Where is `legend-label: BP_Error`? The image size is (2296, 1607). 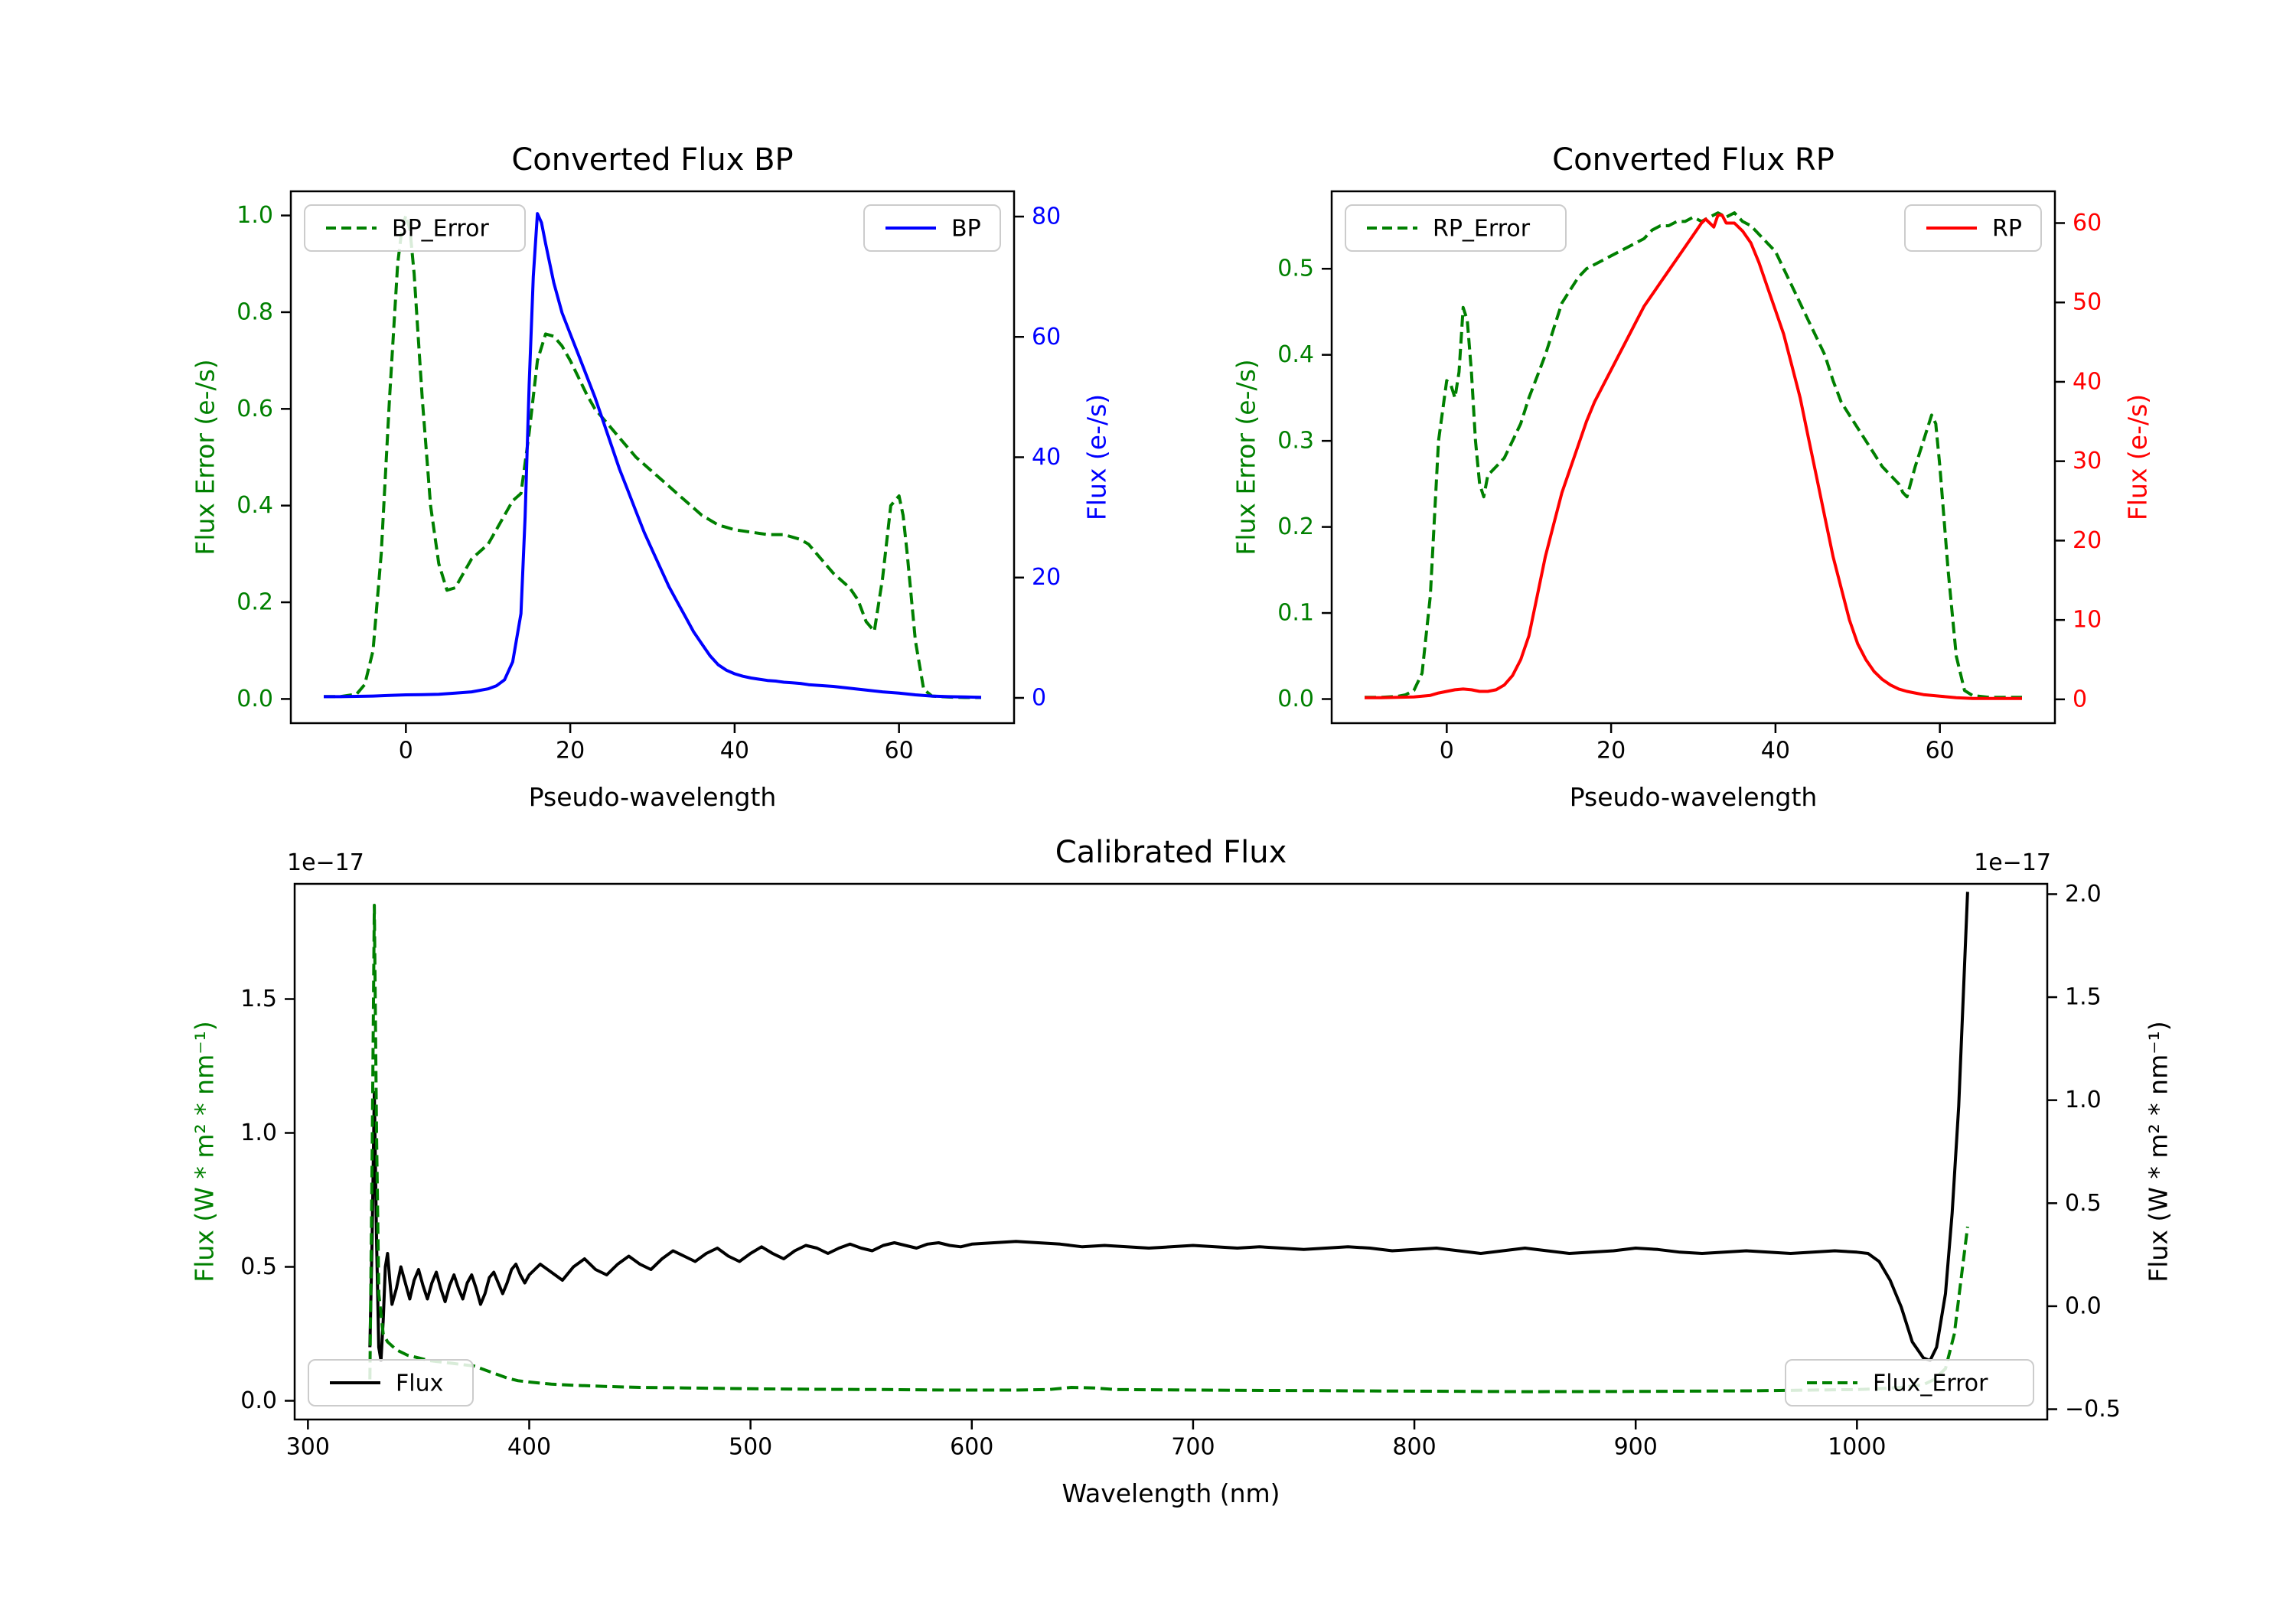 legend-label: BP_Error is located at coordinates (440, 229).